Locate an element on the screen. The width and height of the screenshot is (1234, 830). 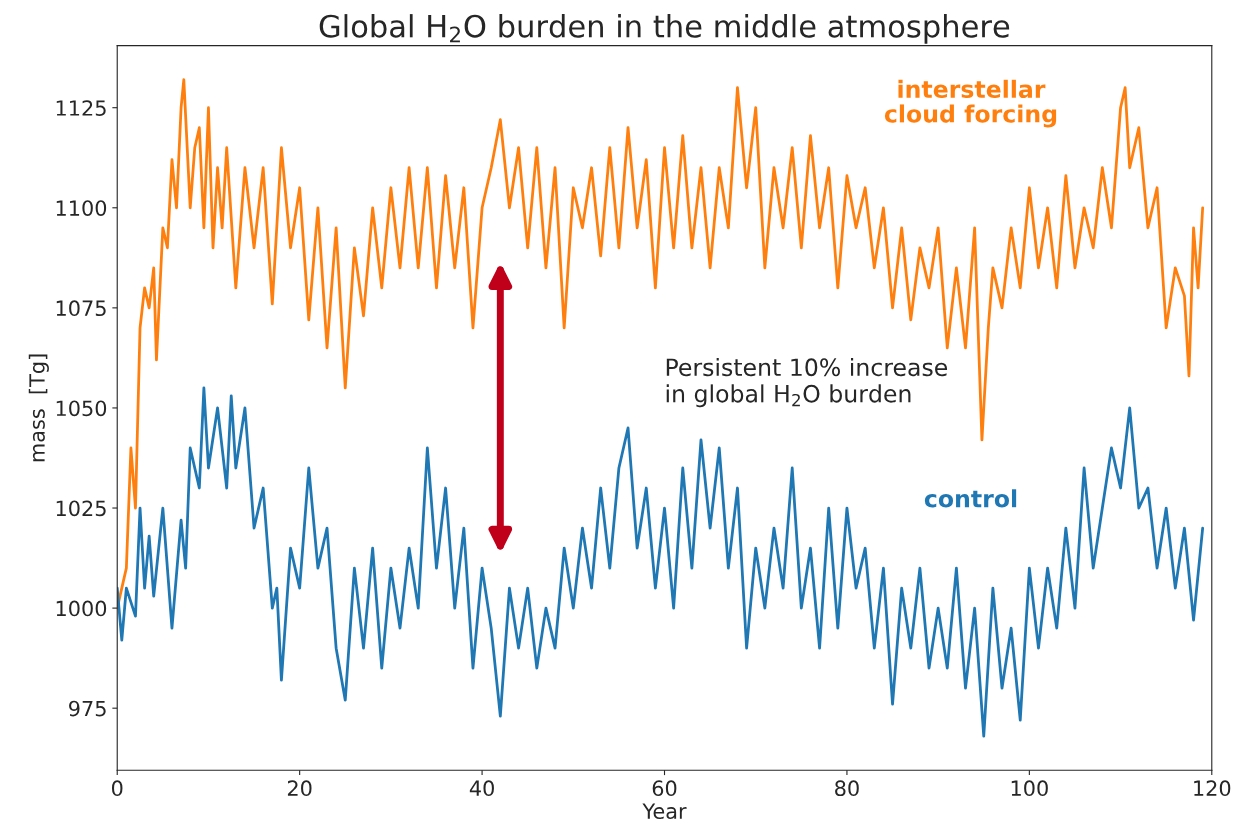
y-axis-title: mass [Tg] is located at coordinates (38, 408).